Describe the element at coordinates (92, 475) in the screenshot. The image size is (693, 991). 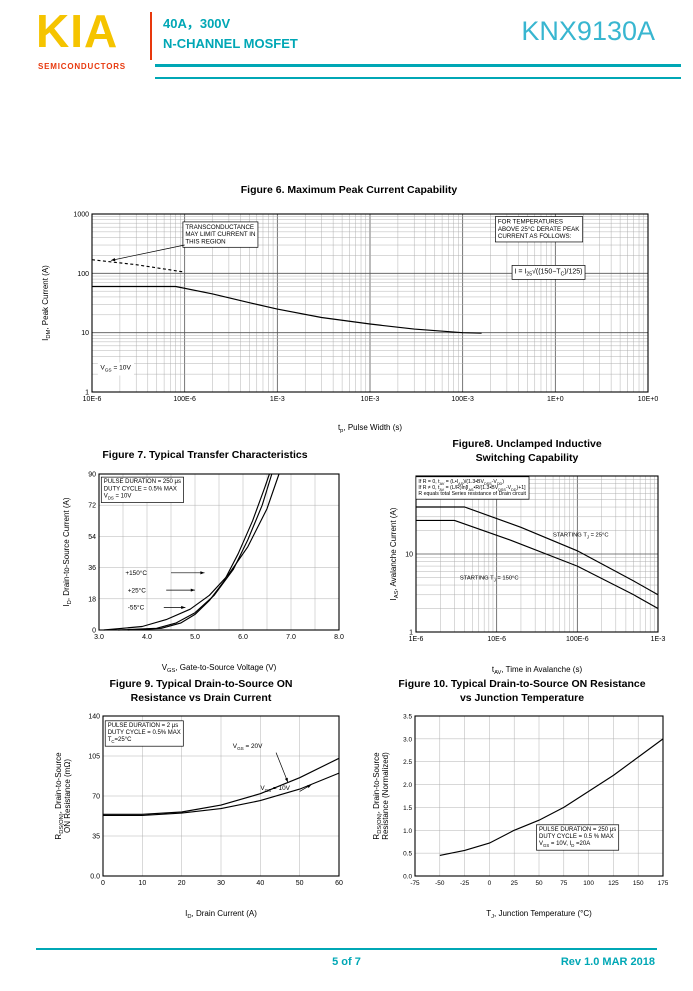
I see `svg-text: 90` at that location.